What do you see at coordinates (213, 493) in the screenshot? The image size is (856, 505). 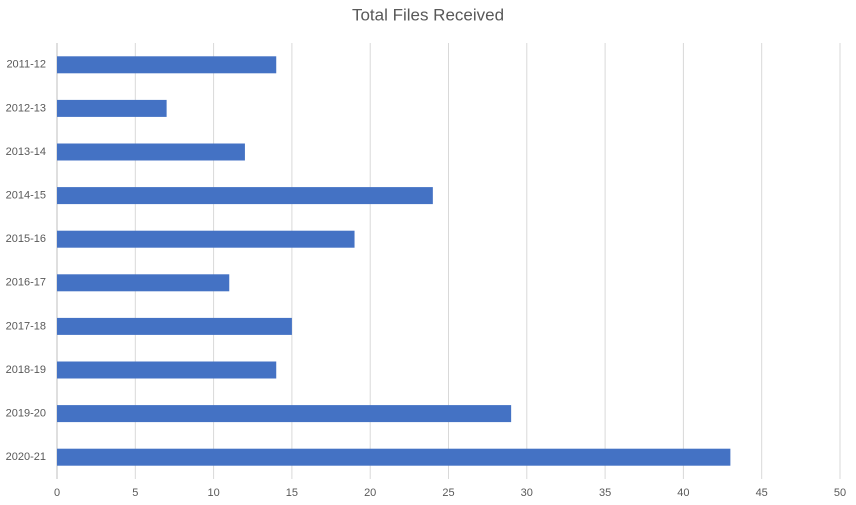 I see `x-tick-label: 10` at bounding box center [213, 493].